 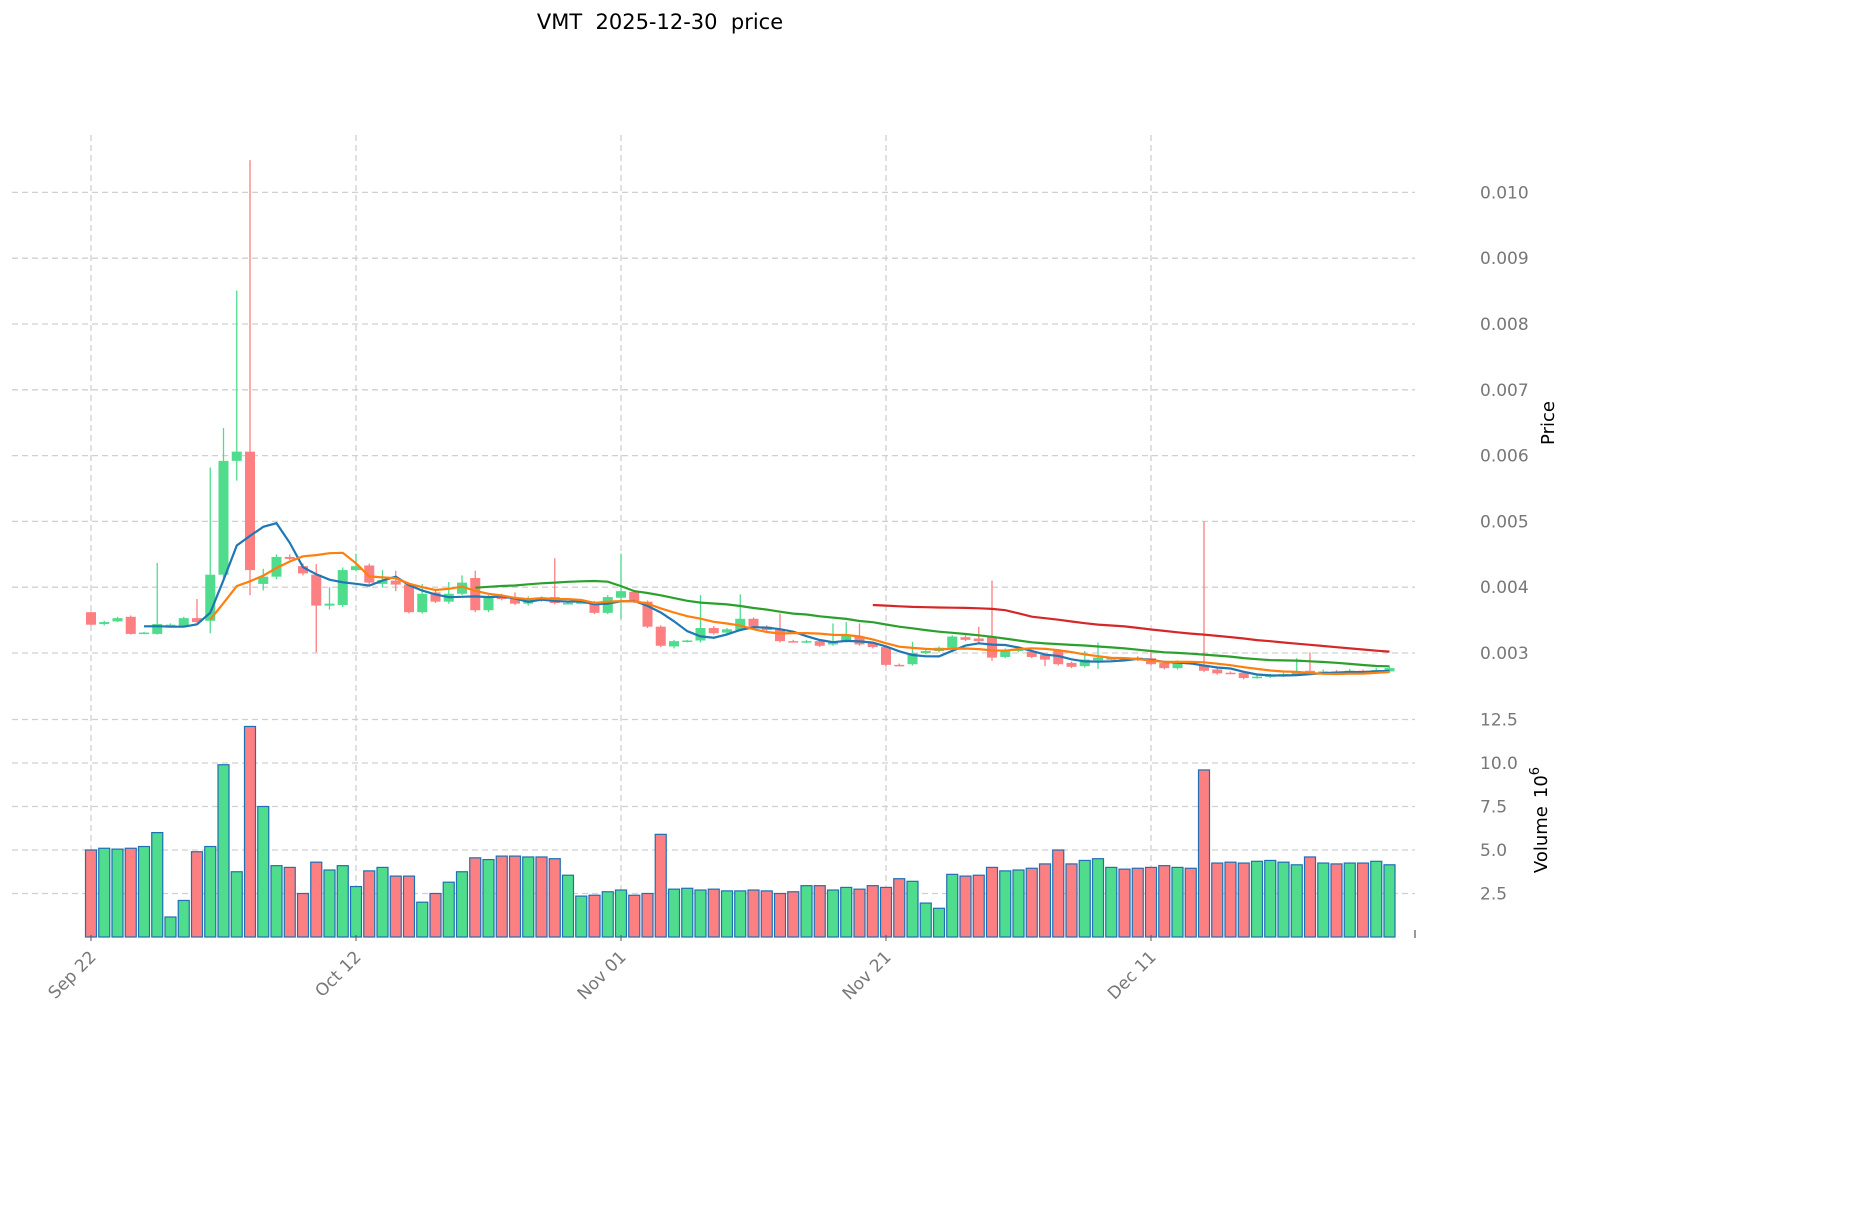 I want to click on price-tick-label: 0.006, so click(x=1504, y=457).